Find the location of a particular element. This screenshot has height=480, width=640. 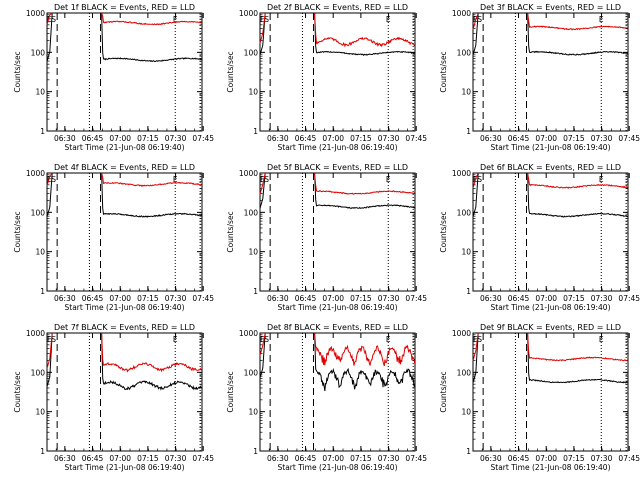

panel-title: Det 2f BLACK = Events, RED = LLD is located at coordinates (337, 7).